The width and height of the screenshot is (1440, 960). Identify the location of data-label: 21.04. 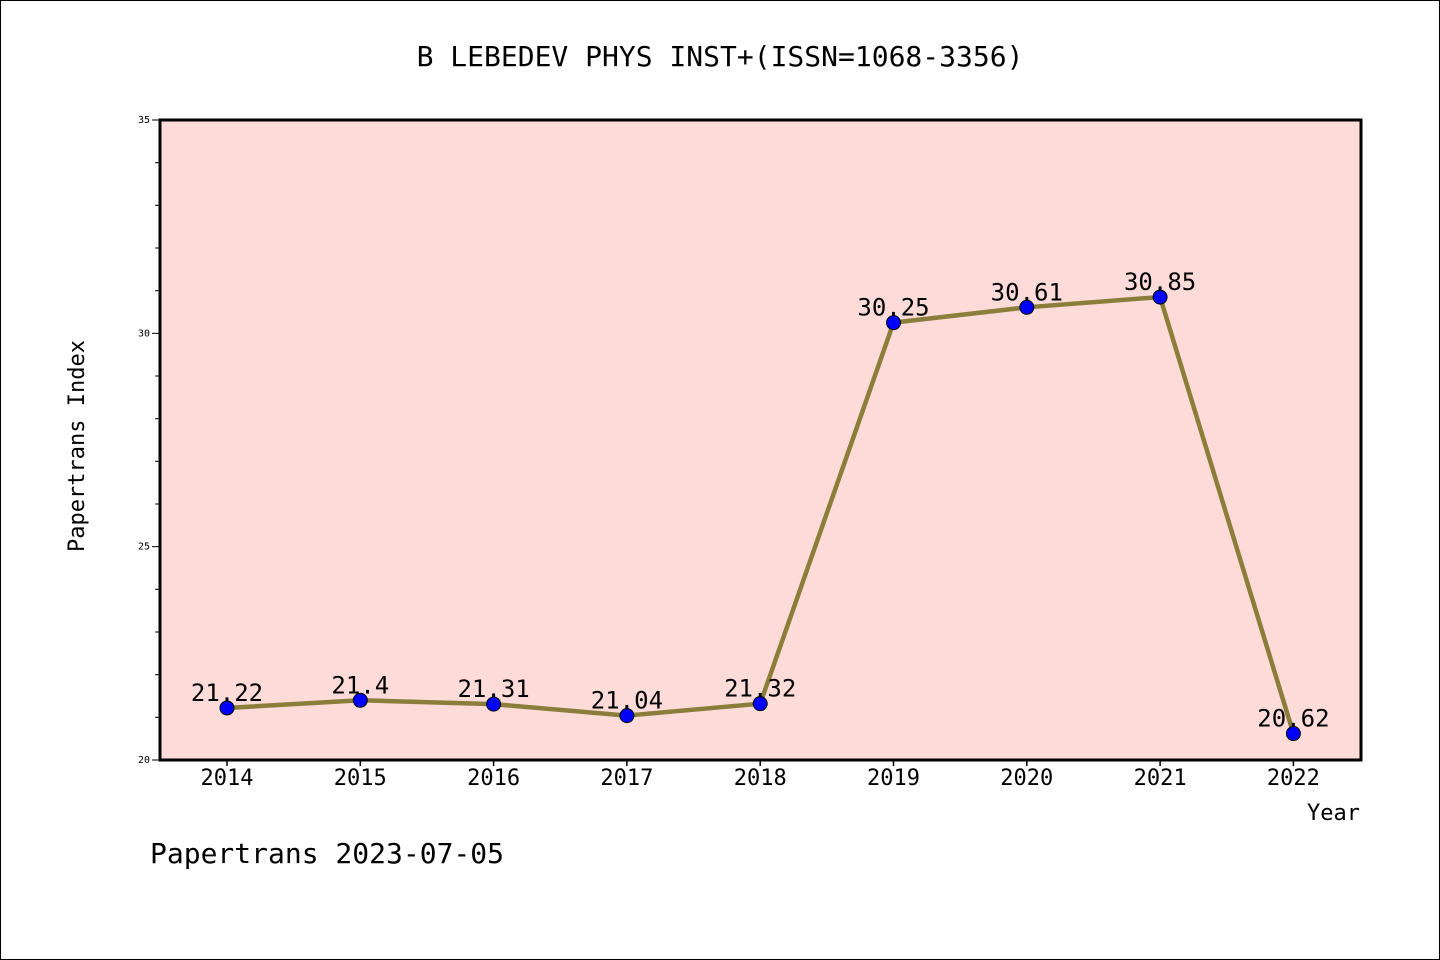
(627, 701).